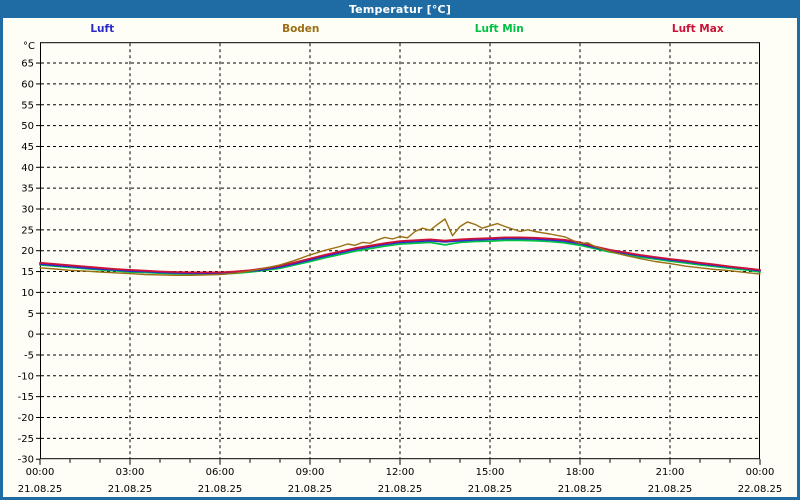 The width and height of the screenshot is (800, 500). Describe the element at coordinates (760, 489) in the screenshot. I see `x-tick-date: 22.08.25` at that location.